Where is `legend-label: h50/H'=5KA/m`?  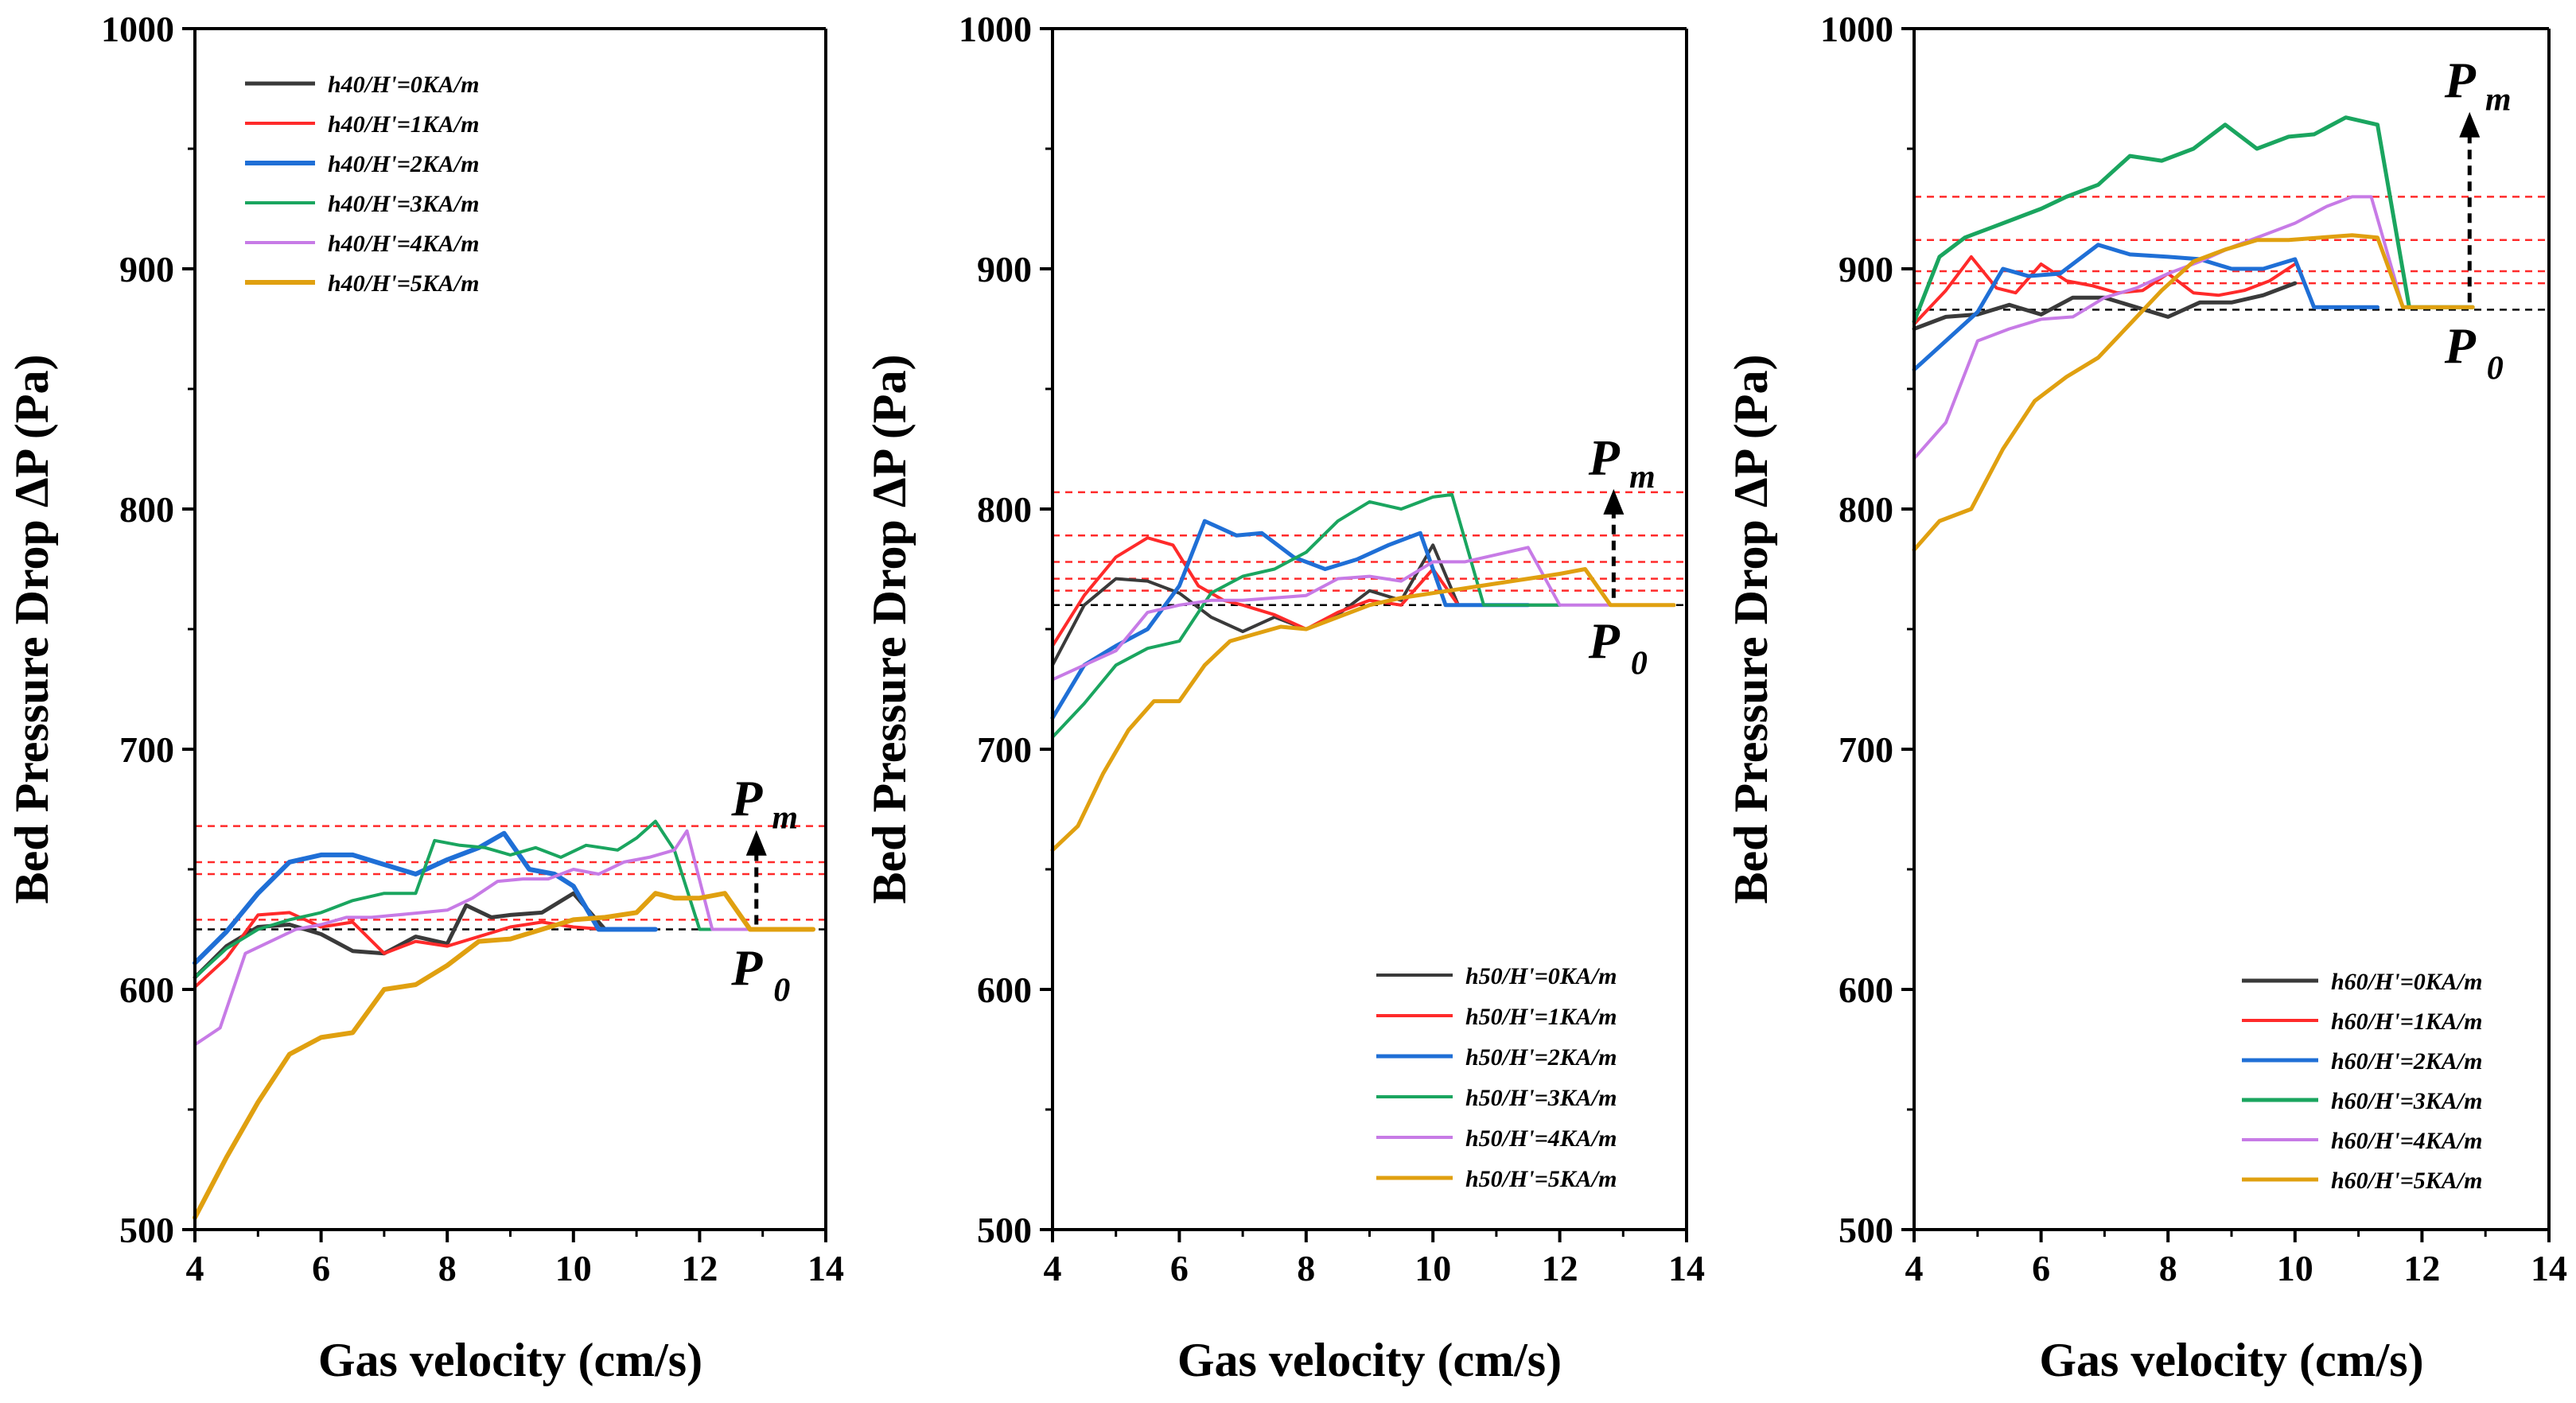 legend-label: h50/H'=5KA/m is located at coordinates (1541, 1179).